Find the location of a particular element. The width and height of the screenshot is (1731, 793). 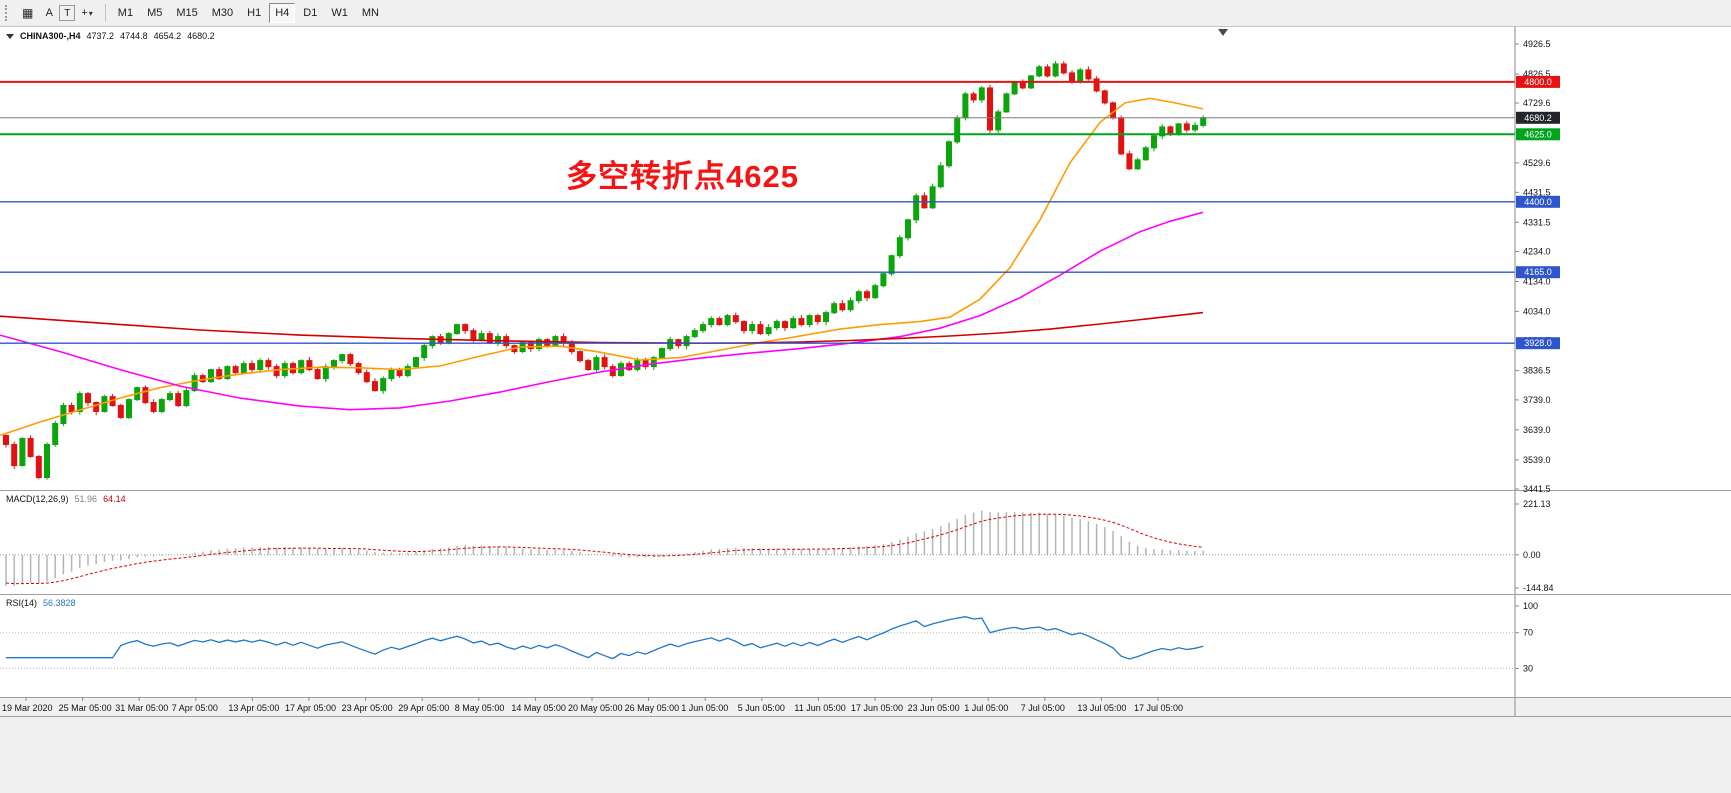

macd-signal-line is located at coordinates (604, 549).